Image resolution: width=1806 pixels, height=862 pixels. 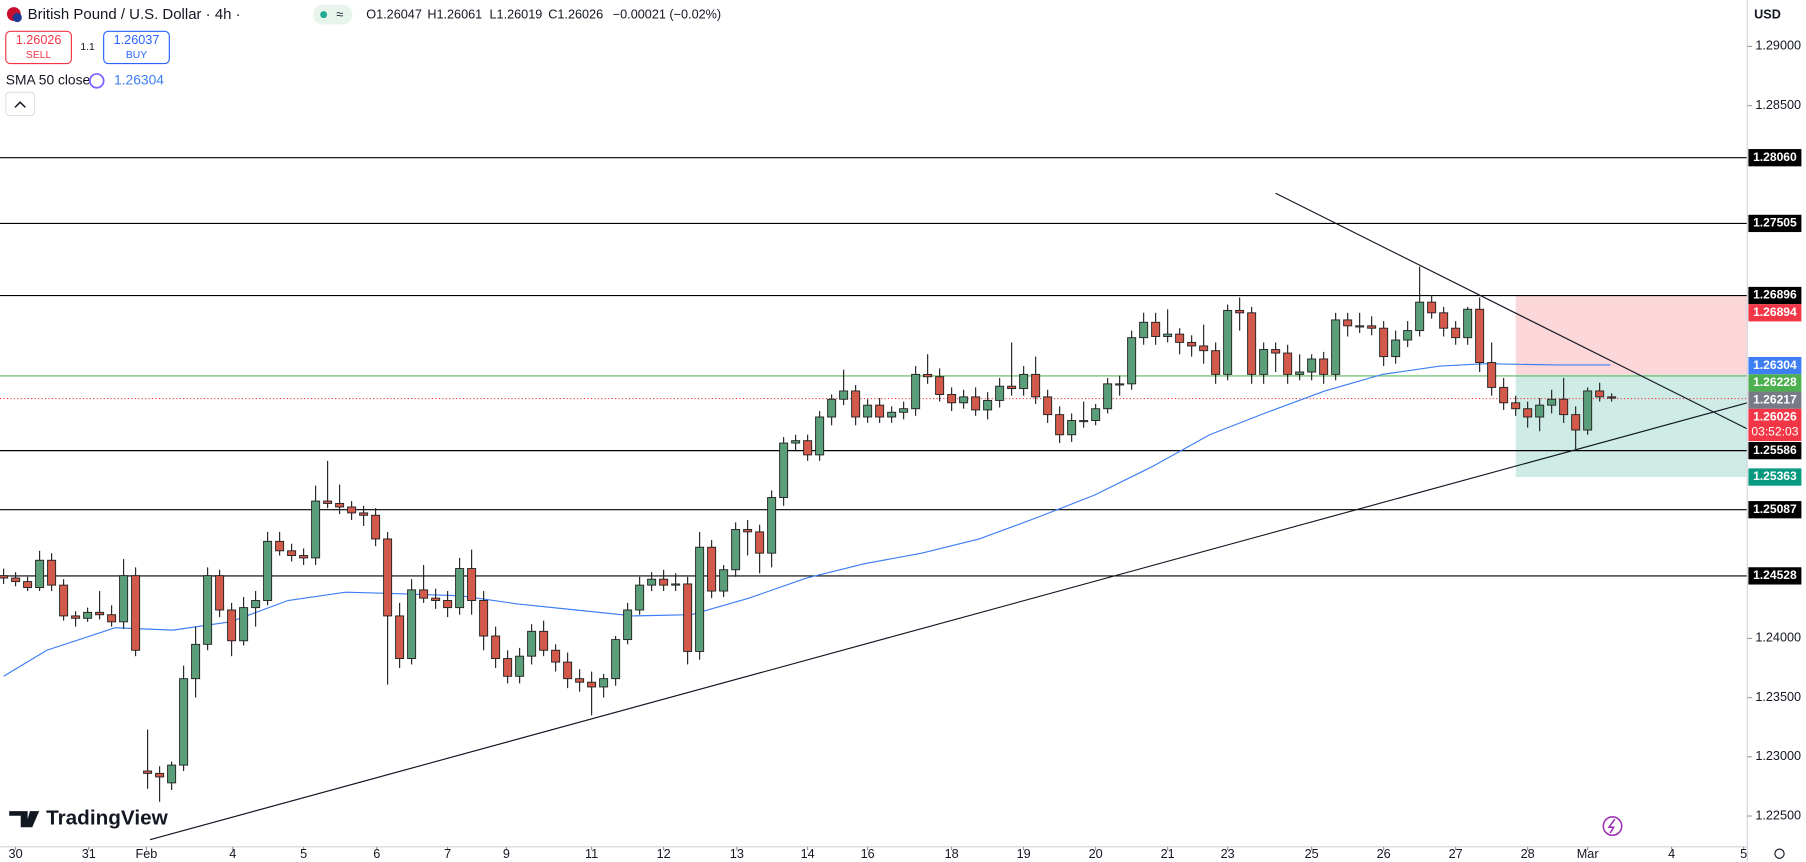 What do you see at coordinates (38, 47) in the screenshot?
I see `sell-button` at bounding box center [38, 47].